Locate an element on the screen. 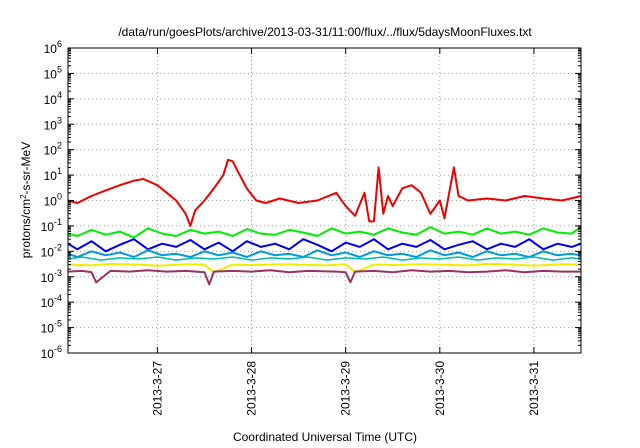 The width and height of the screenshot is (640, 448). y-tick-label: 10⁻⁶ is located at coordinates (51, 352).